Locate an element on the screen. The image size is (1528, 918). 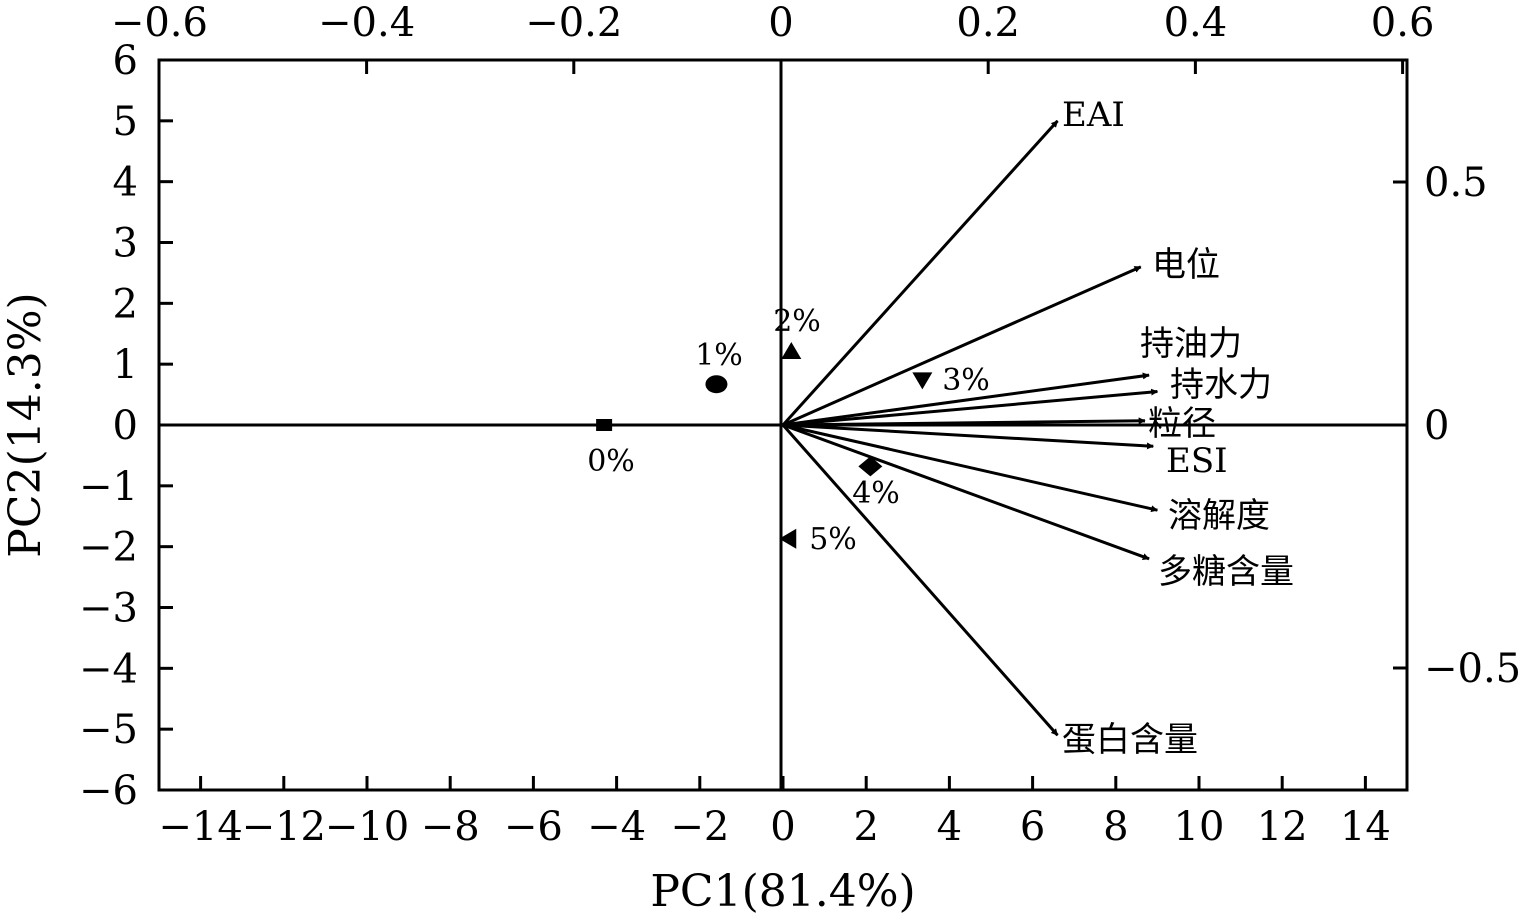
loading-label: 持水力 is located at coordinates (1221, 385).